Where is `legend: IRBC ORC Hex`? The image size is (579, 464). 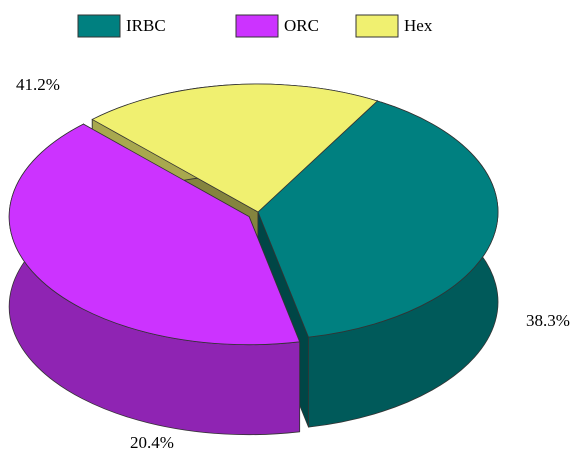 legend: IRBC ORC Hex is located at coordinates (255, 26).